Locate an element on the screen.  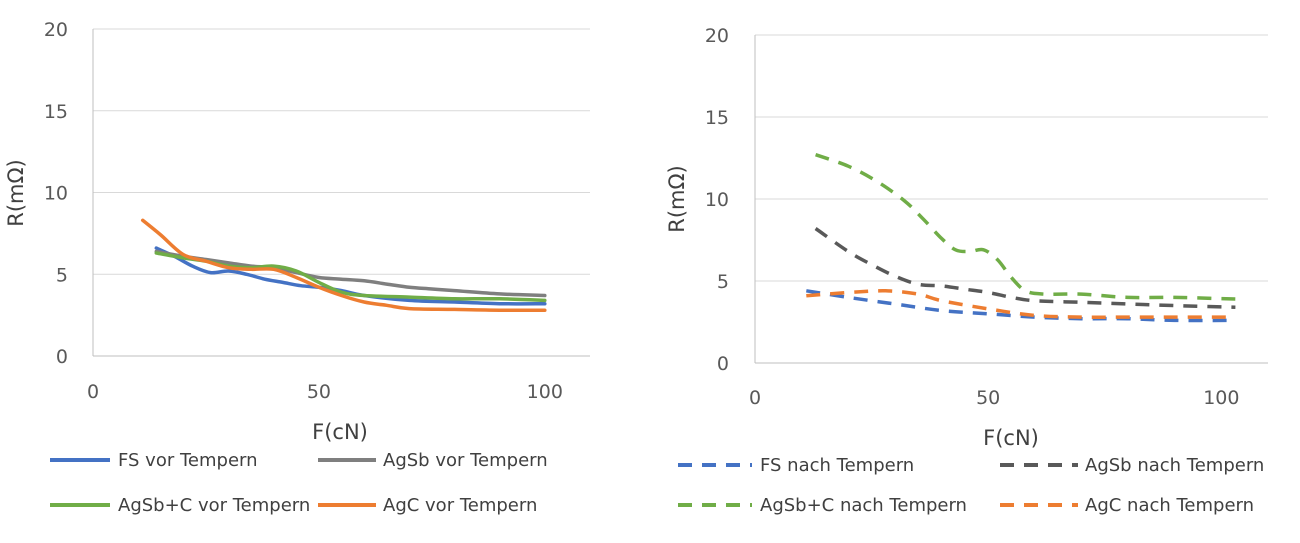
series-line-agsb-vor-tempern is located at coordinates (350, 273).